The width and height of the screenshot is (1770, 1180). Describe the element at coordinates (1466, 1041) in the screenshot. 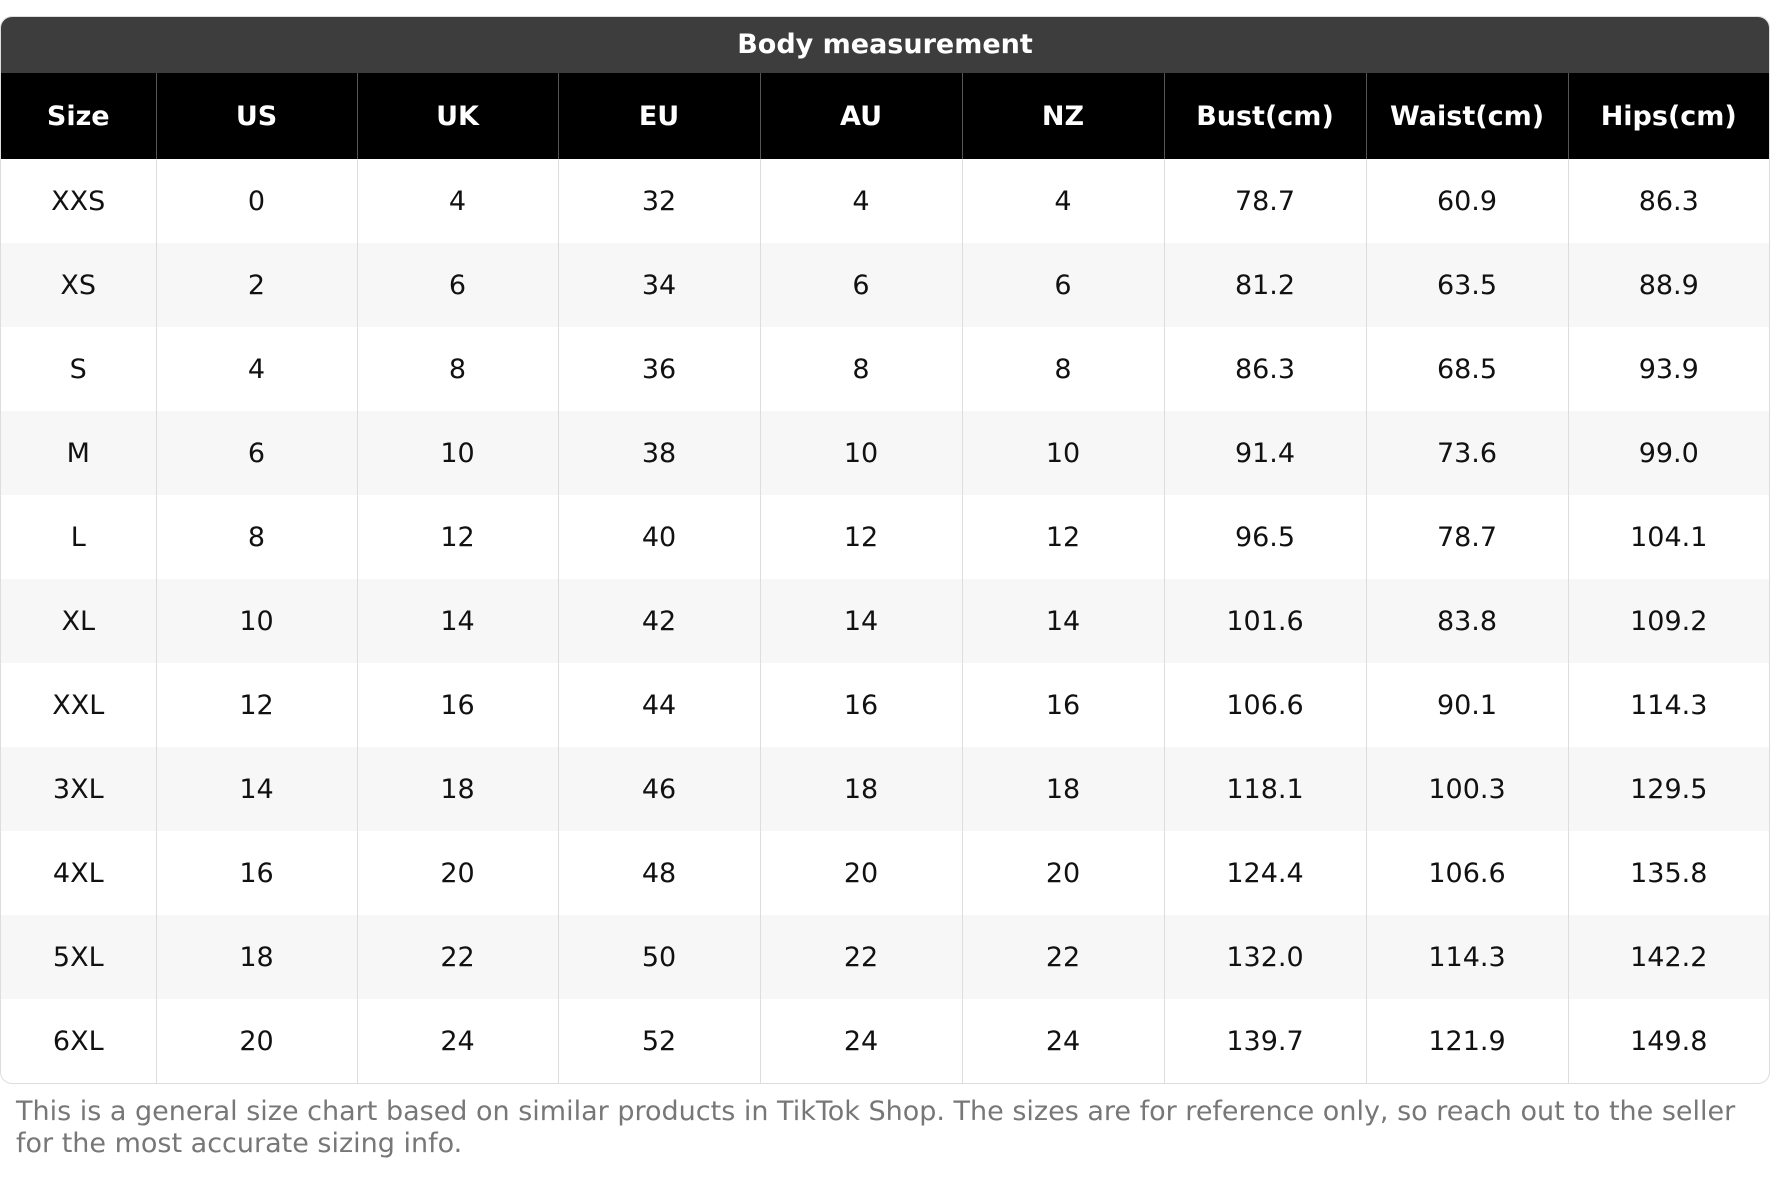

I see `table-cell: 121.9` at that location.